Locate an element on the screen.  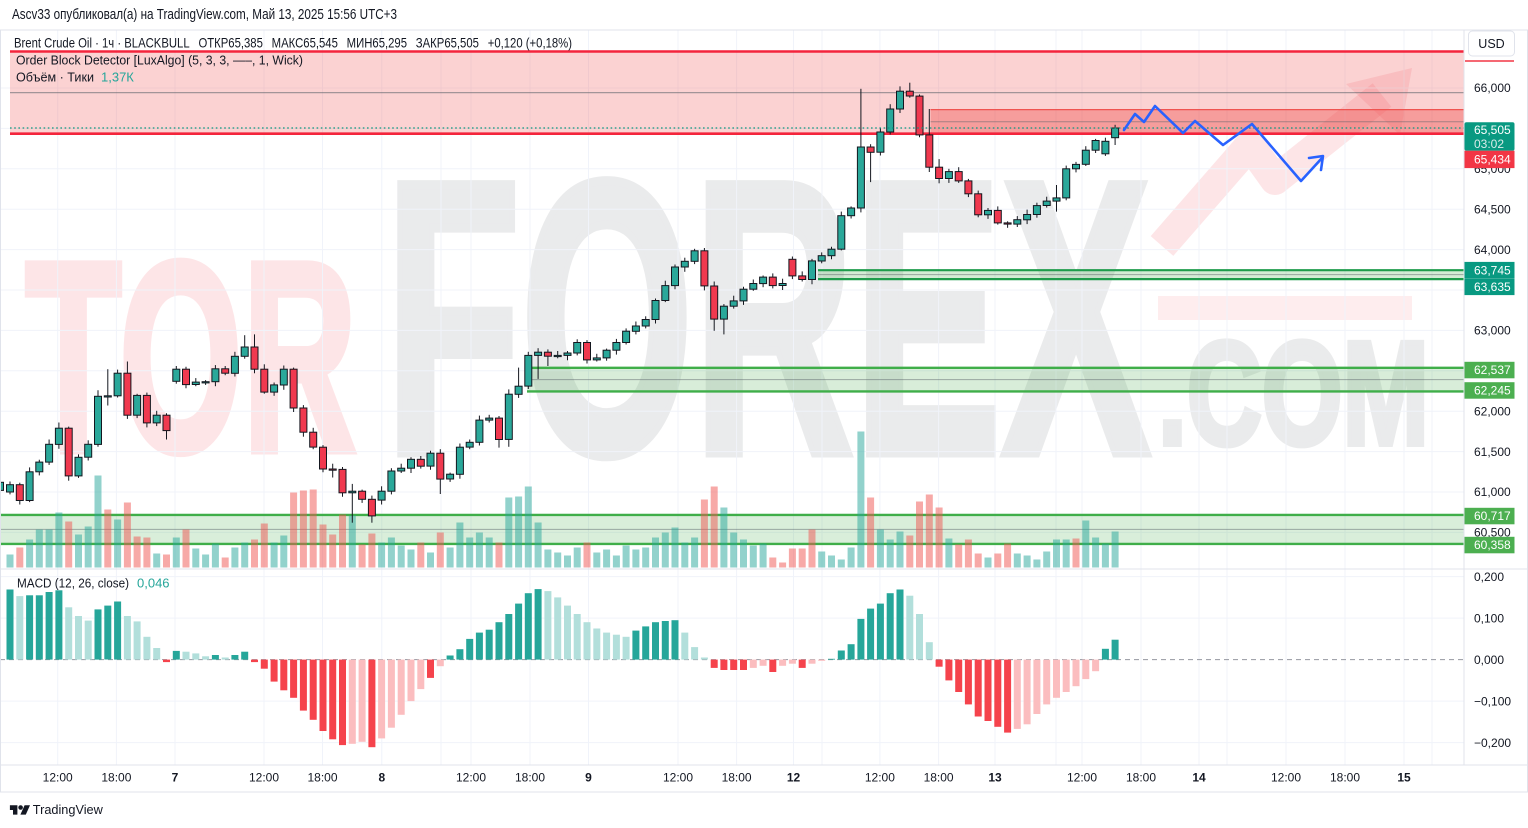
svg-text: 60,358 is located at coordinates (1492, 545).